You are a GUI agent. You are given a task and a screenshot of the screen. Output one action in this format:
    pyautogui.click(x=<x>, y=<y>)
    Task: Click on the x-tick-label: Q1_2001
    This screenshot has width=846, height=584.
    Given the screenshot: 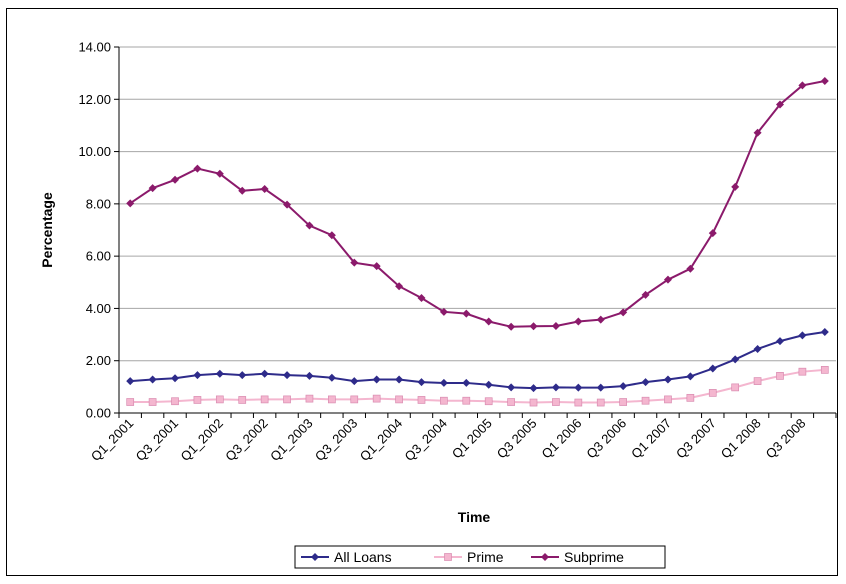 What is the action you would take?
    pyautogui.click(x=112, y=440)
    